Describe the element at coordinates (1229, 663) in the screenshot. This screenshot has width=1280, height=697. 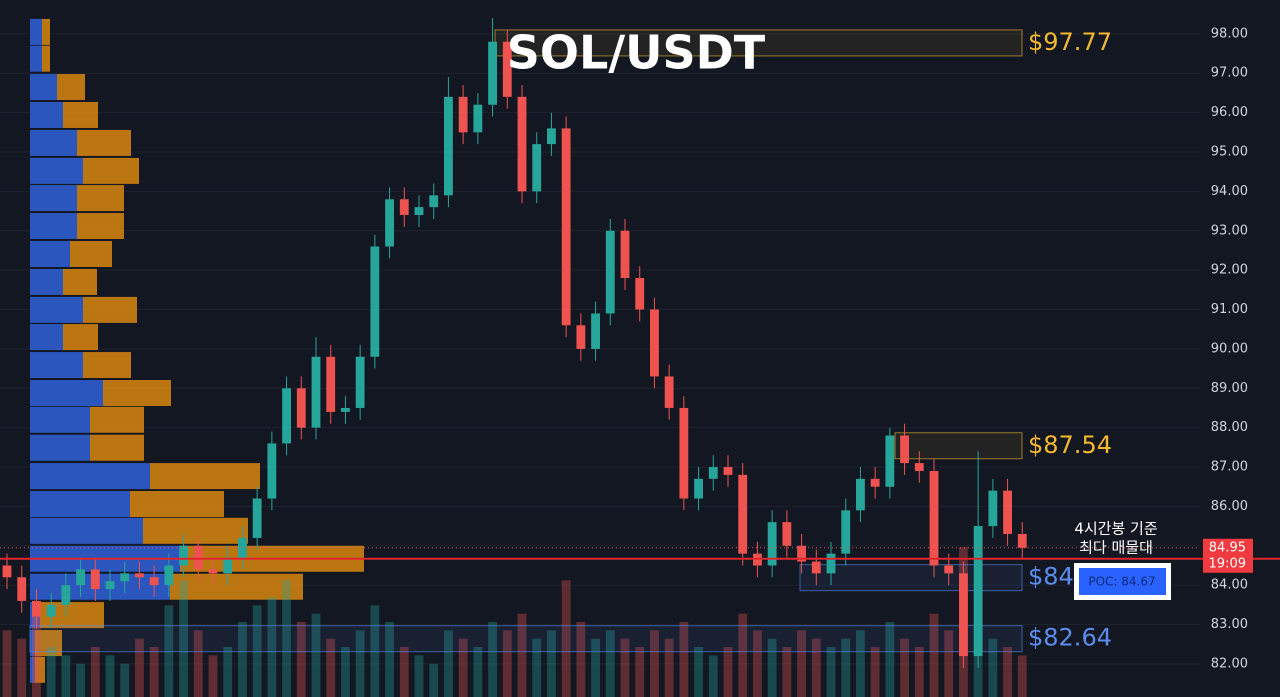
I see `y-tick-label: 82.00` at that location.